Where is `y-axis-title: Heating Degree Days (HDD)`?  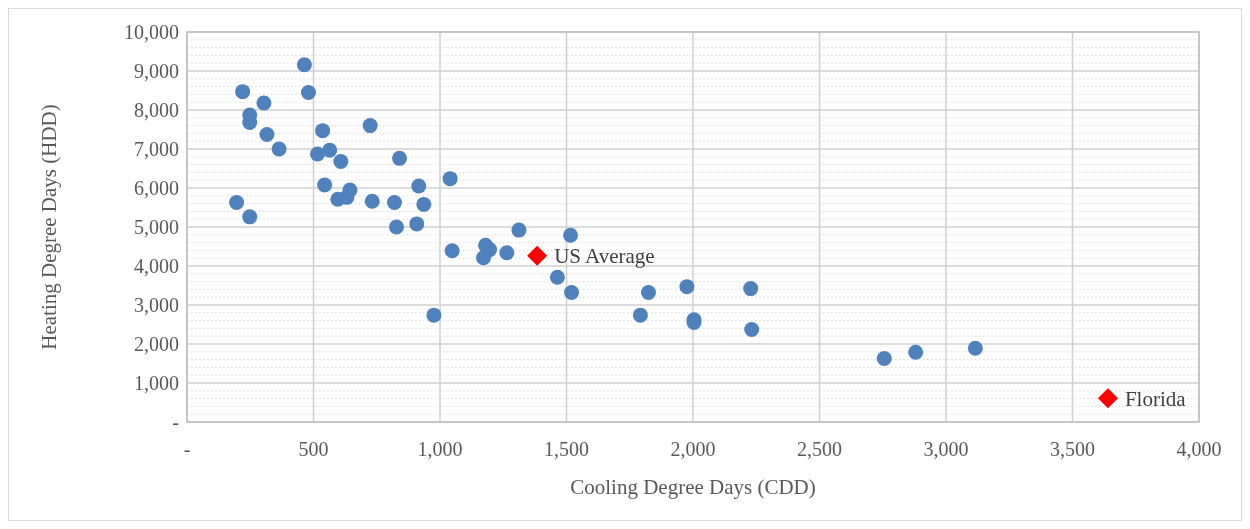 y-axis-title: Heating Degree Days (HDD) is located at coordinates (49, 227).